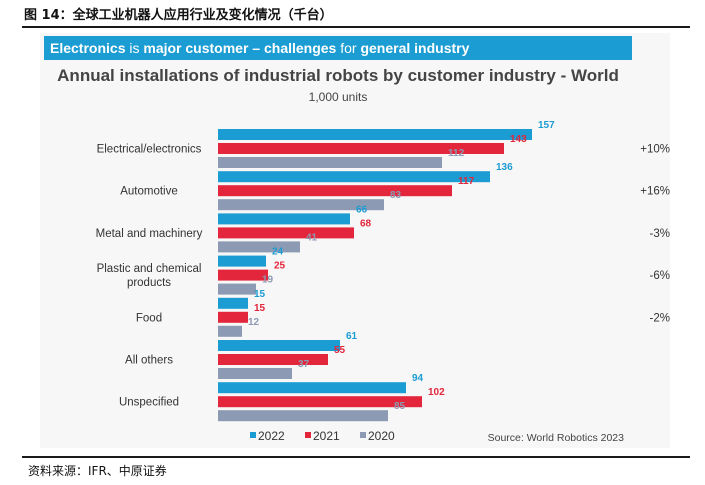 Image resolution: width=705 pixels, height=485 pixels. Describe the element at coordinates (278, 252) in the screenshot. I see `value-label-2022: 24` at that location.